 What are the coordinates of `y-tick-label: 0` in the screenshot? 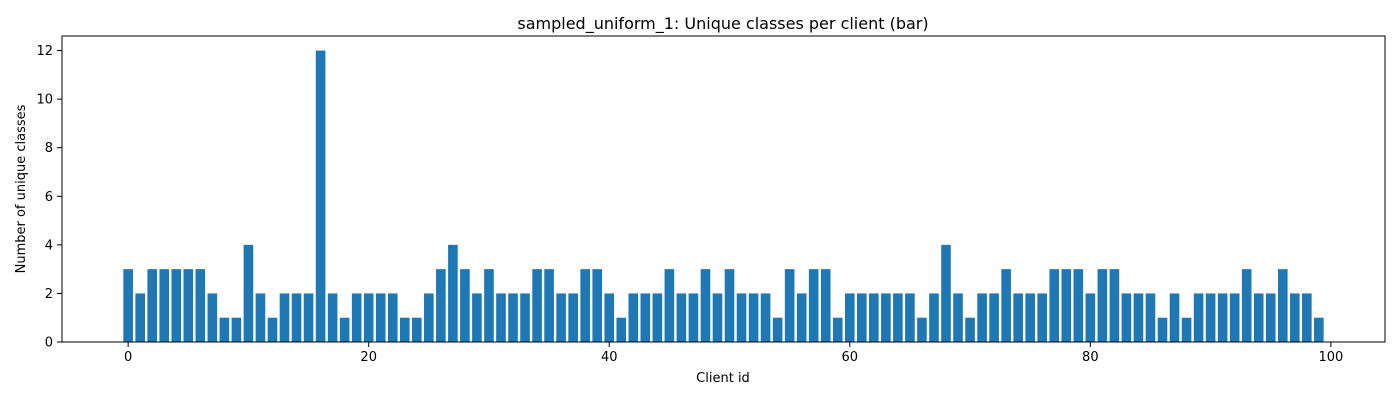 It's located at (49, 343).